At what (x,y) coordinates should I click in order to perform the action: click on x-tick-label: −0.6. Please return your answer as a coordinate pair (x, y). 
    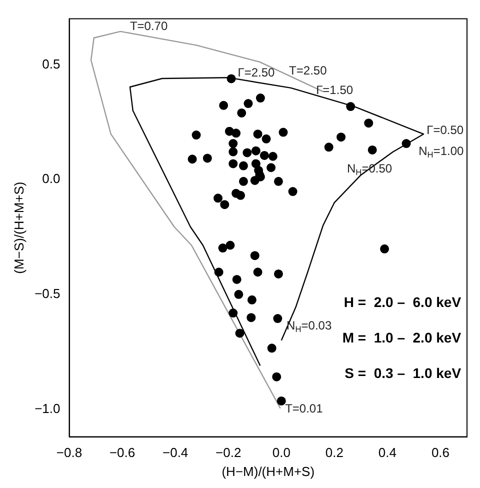
    Looking at the image, I should click on (122, 452).